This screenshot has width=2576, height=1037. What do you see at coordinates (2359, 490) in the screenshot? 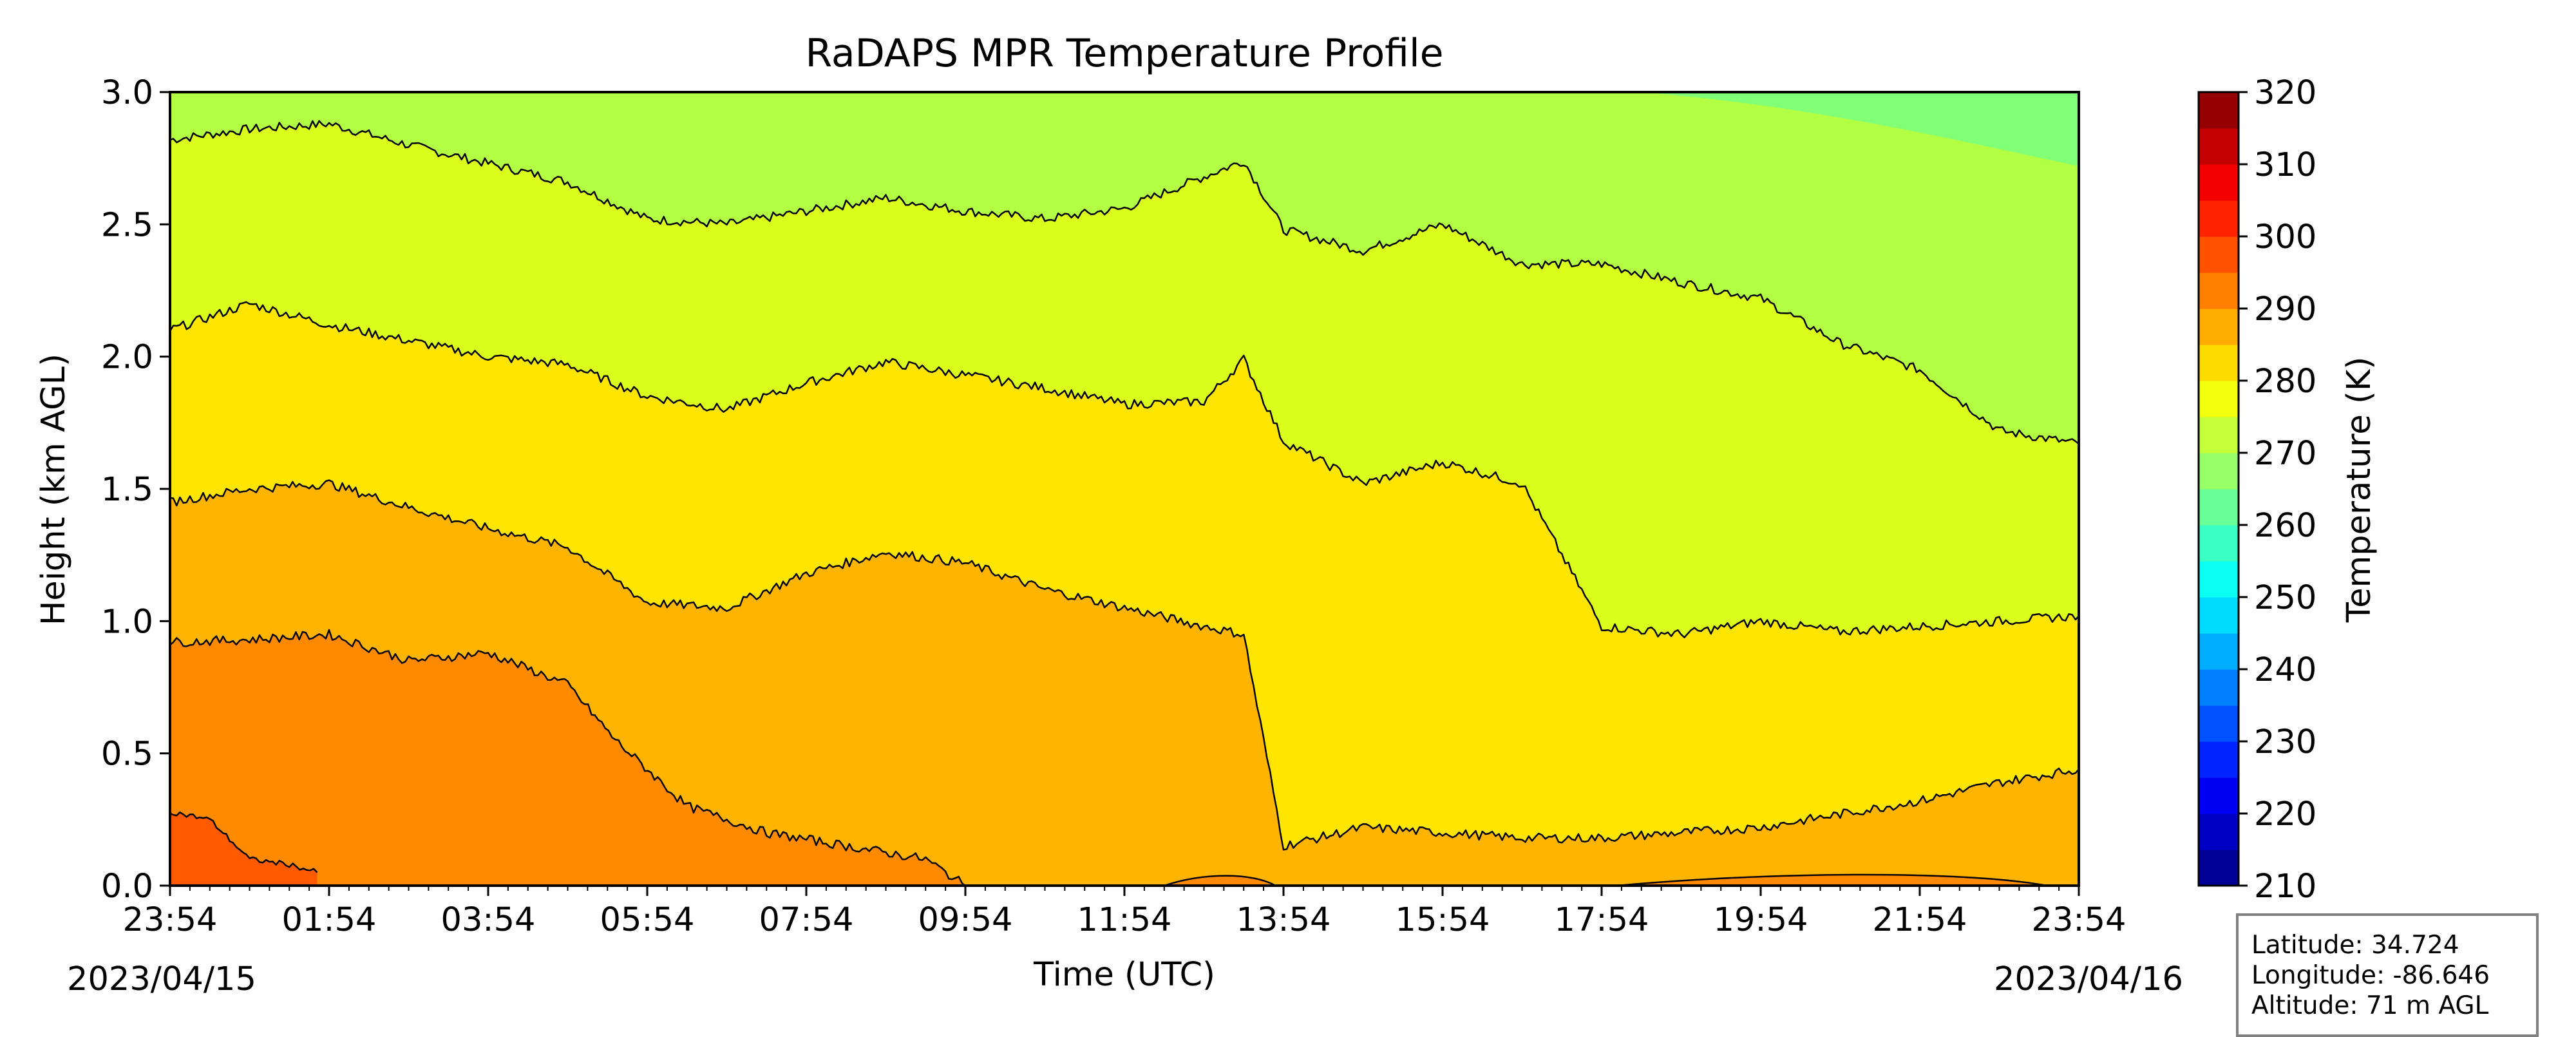
I see `colorbar-label: Temperature (K)` at bounding box center [2359, 490].